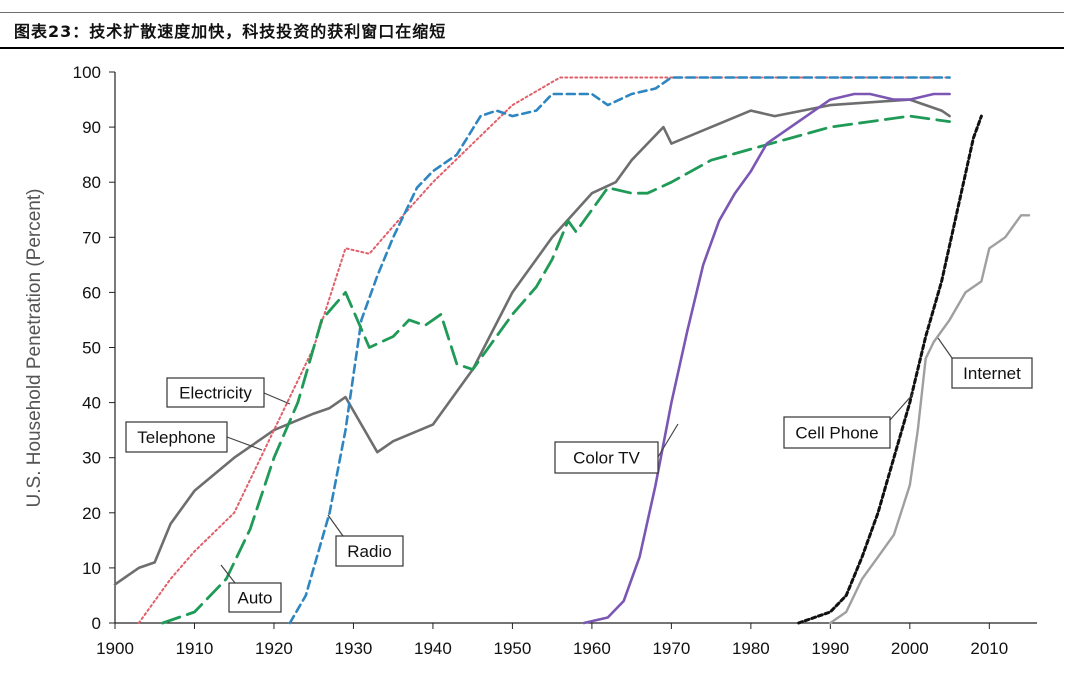  What do you see at coordinates (910, 648) in the screenshot?
I see `x-tick-label: 2000` at bounding box center [910, 648].